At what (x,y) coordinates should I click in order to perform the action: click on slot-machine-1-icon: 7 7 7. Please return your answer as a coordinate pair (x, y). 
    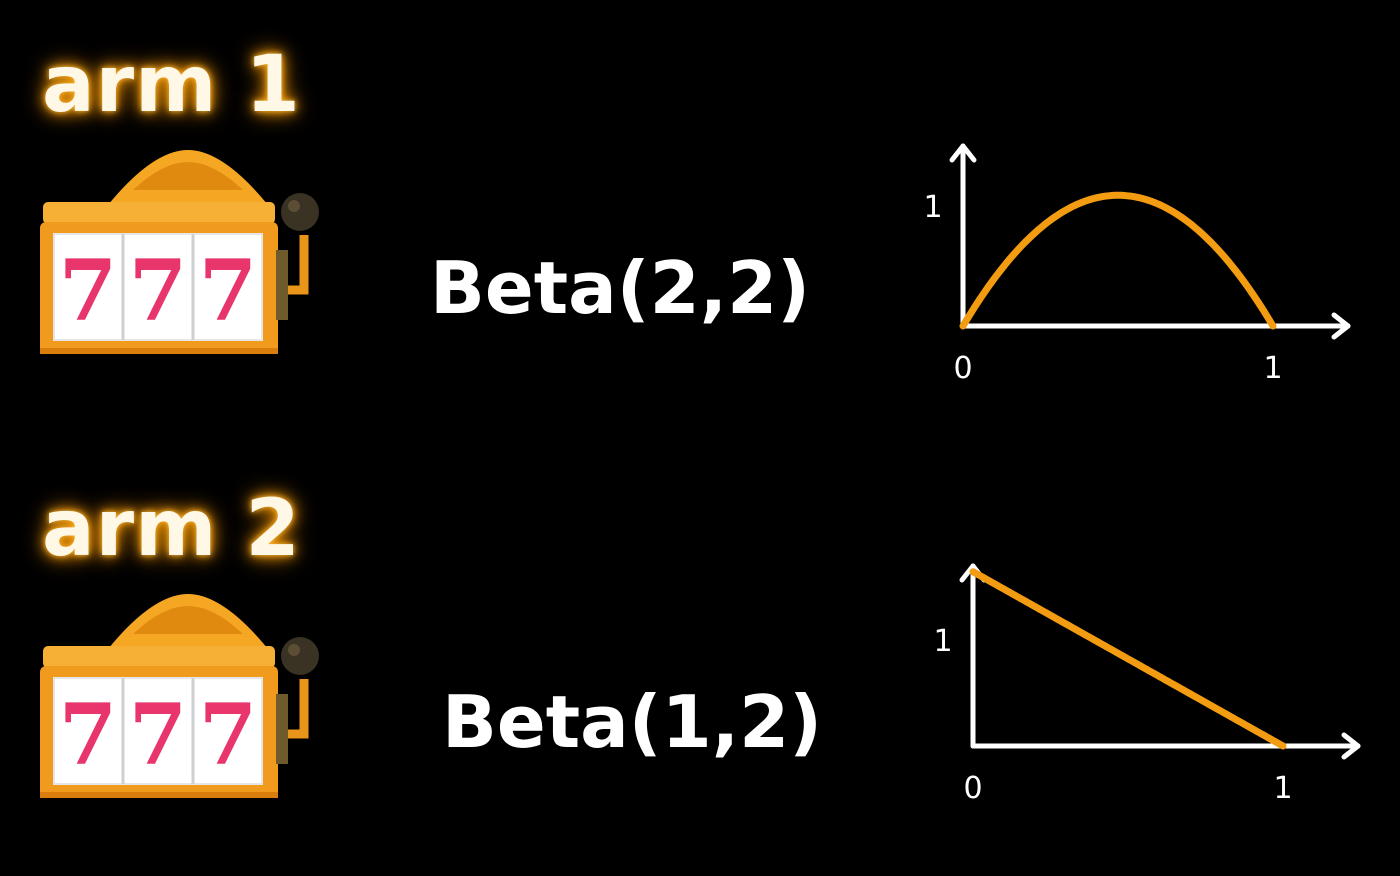
    Looking at the image, I should click on (179, 252).